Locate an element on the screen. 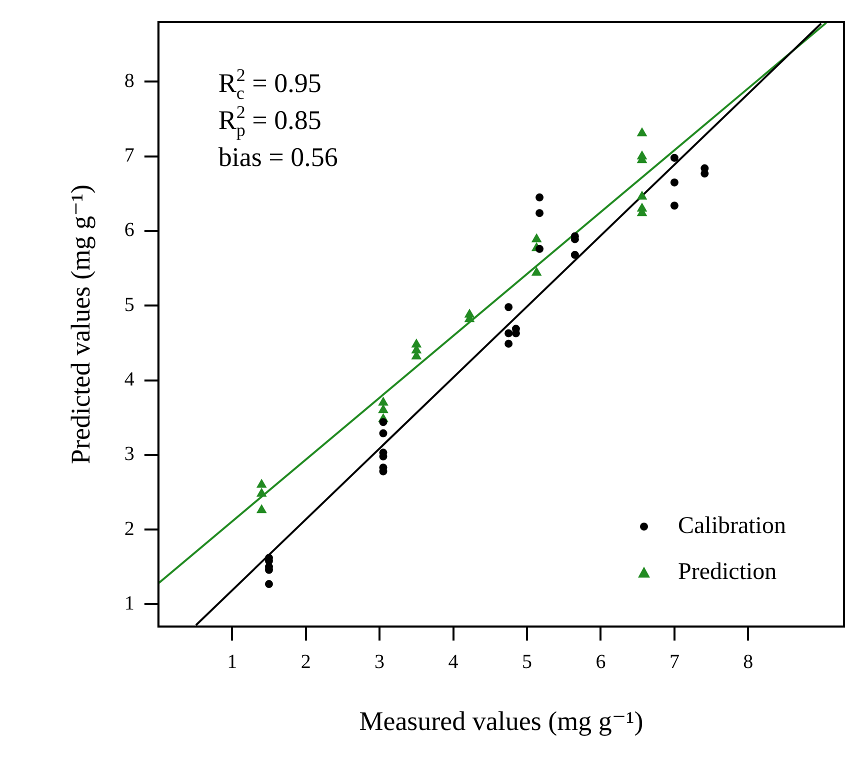  y-tick-label: 1 is located at coordinates (129, 603).